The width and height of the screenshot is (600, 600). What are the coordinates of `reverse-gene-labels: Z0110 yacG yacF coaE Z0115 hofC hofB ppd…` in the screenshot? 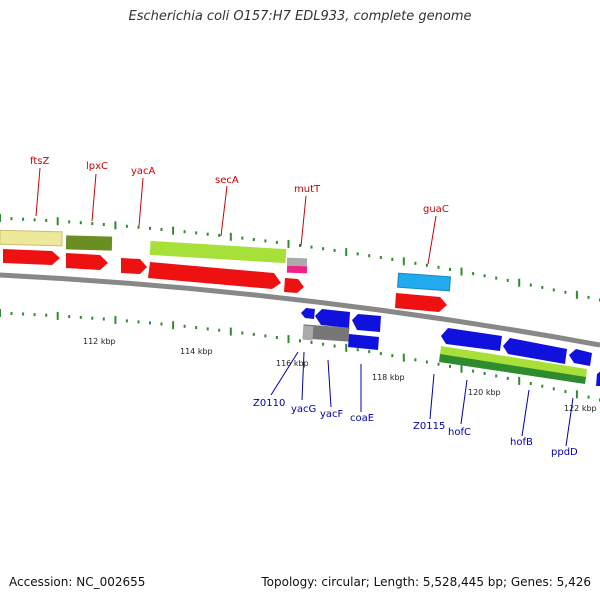 It's located at (415, 428).